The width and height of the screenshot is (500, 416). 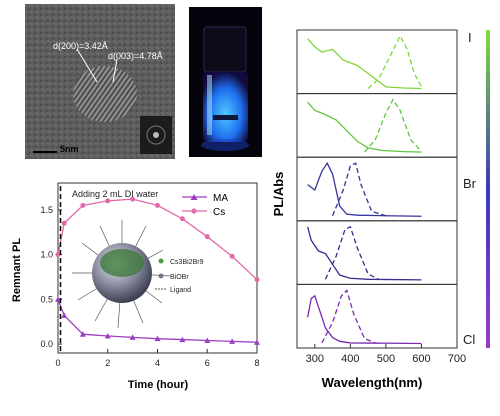 What do you see at coordinates (157, 363) in the screenshot?
I see `remnant-x-tick-label: 4` at bounding box center [157, 363].